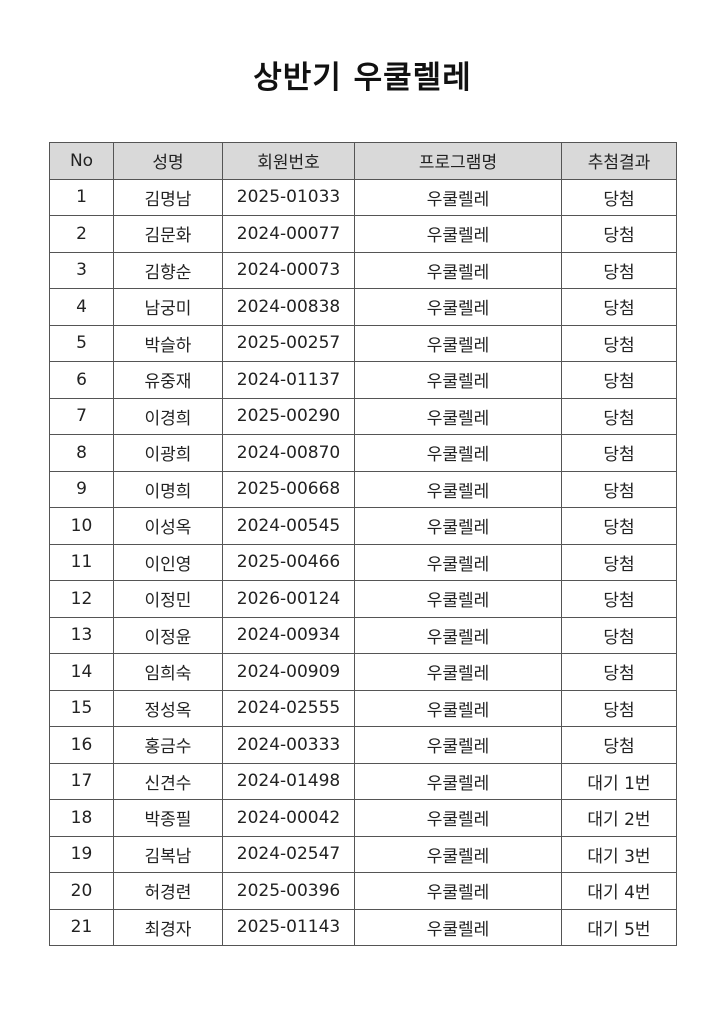  What do you see at coordinates (619, 161) in the screenshot?
I see `header-col-result: 추첨결과` at bounding box center [619, 161].